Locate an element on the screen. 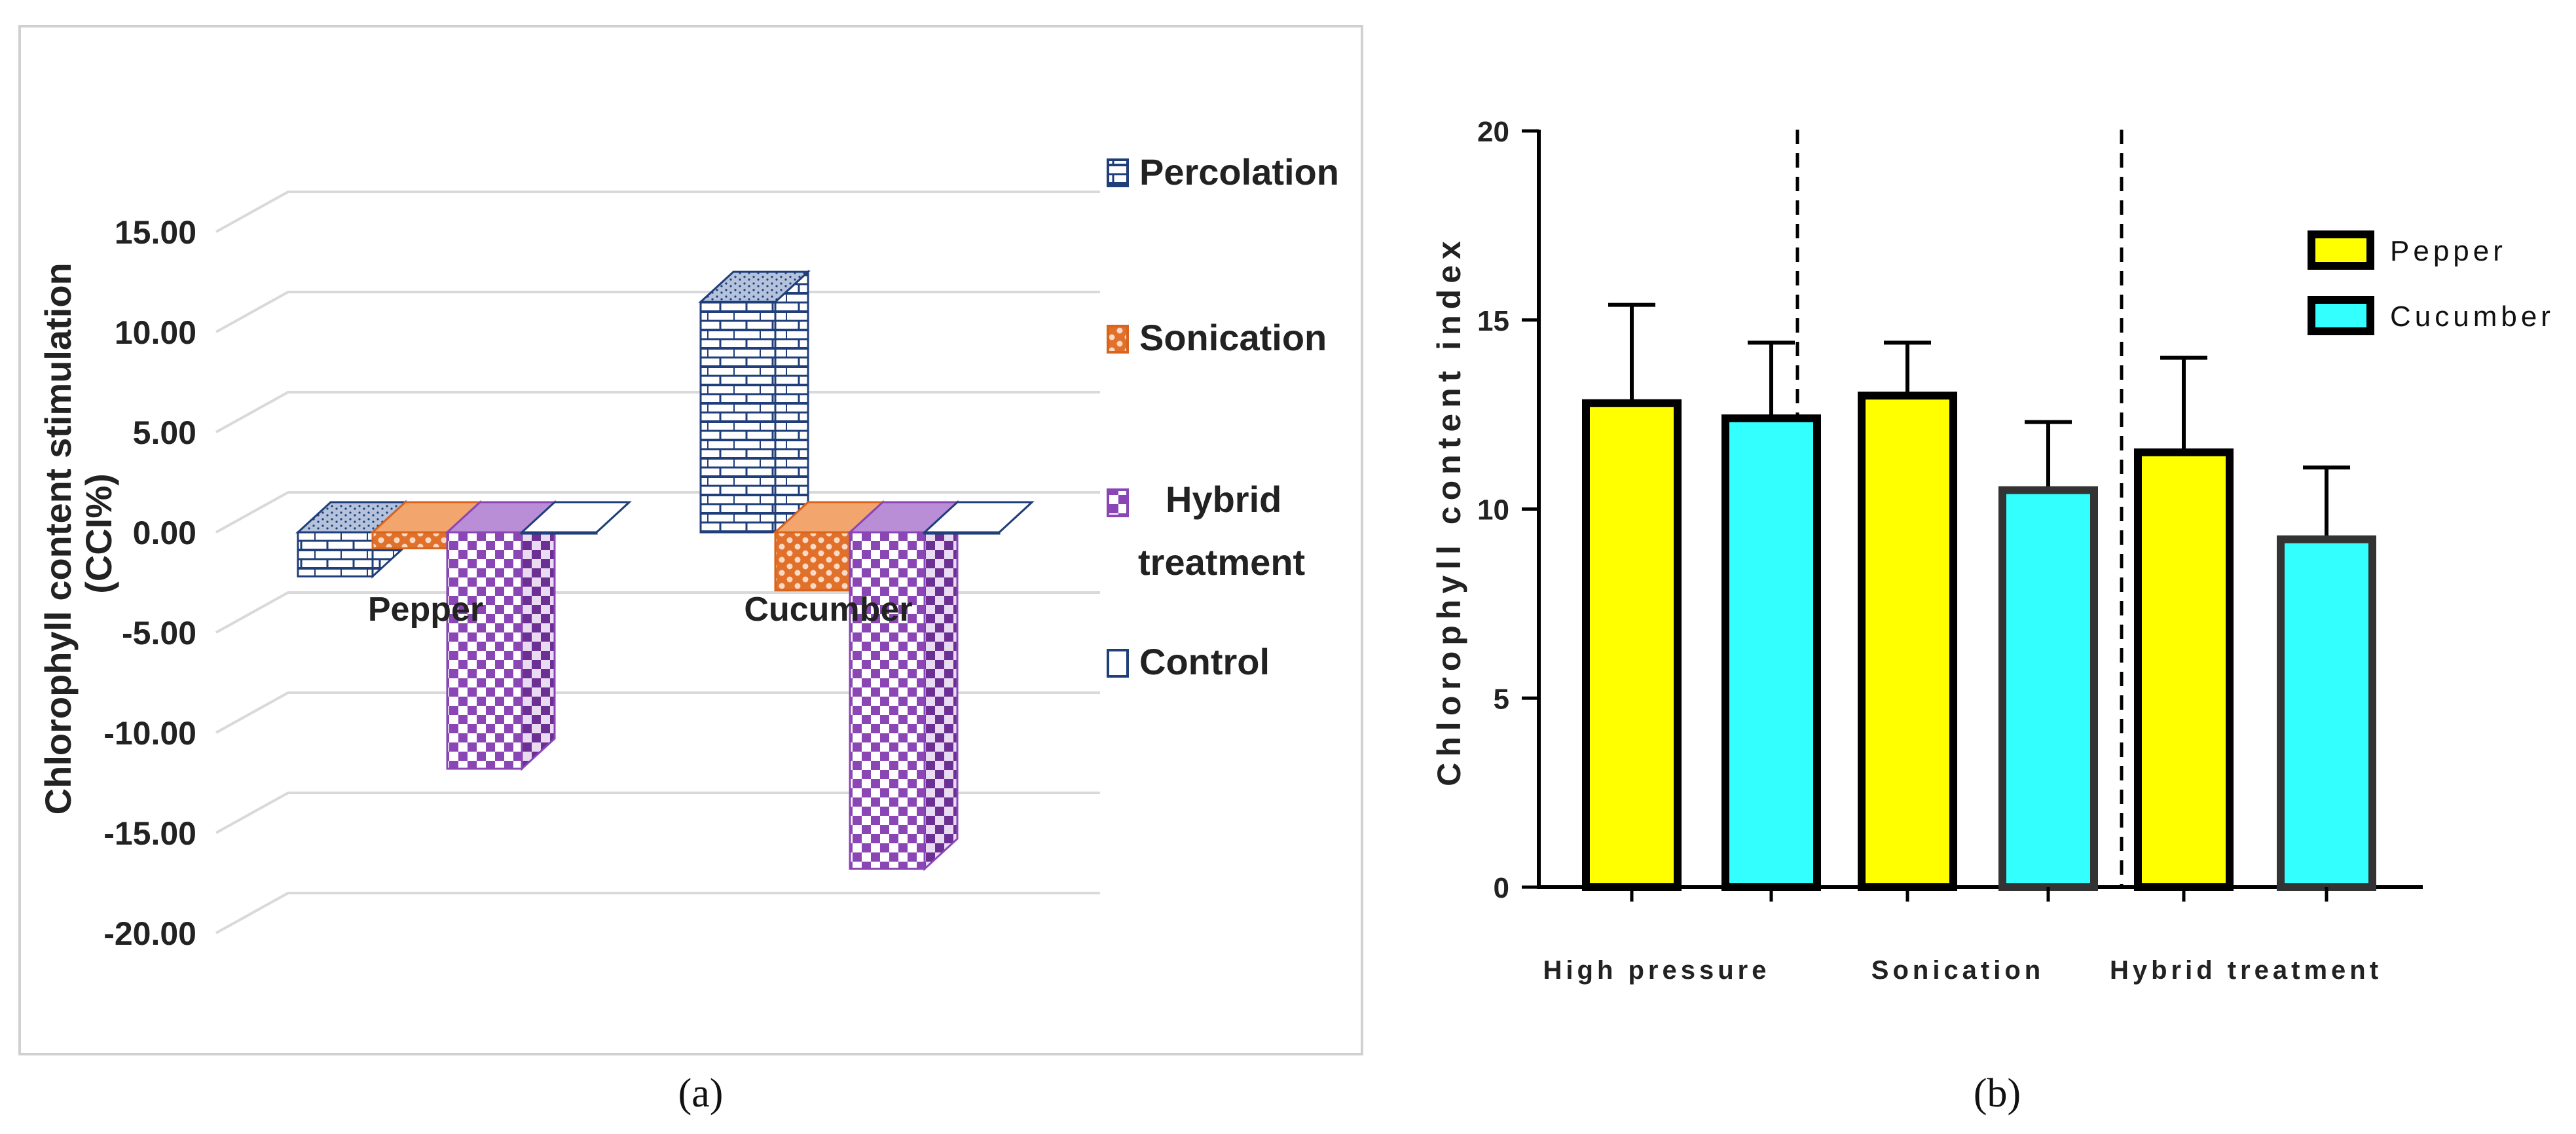  legend-label: Pepper is located at coordinates (2448, 251).